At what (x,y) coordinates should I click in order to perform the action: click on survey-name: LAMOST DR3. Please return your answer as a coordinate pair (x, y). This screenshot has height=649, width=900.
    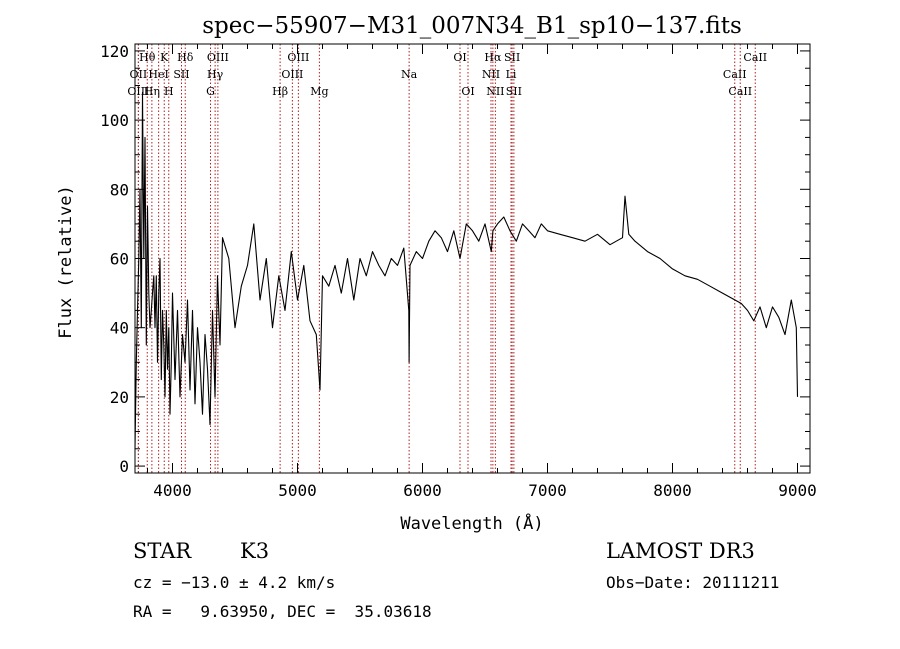
    Looking at the image, I should click on (680, 551).